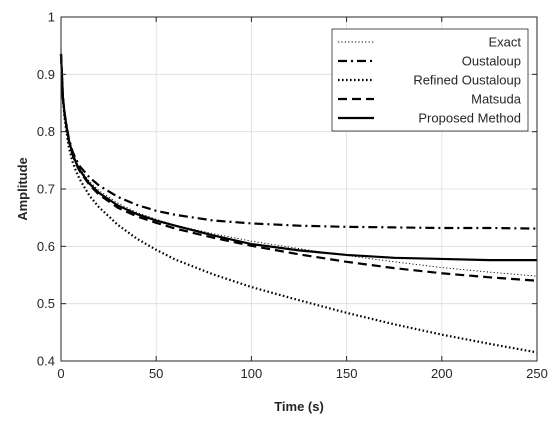 The image size is (553, 436). What do you see at coordinates (537, 373) in the screenshot?
I see `x-tick-label: 250` at bounding box center [537, 373].